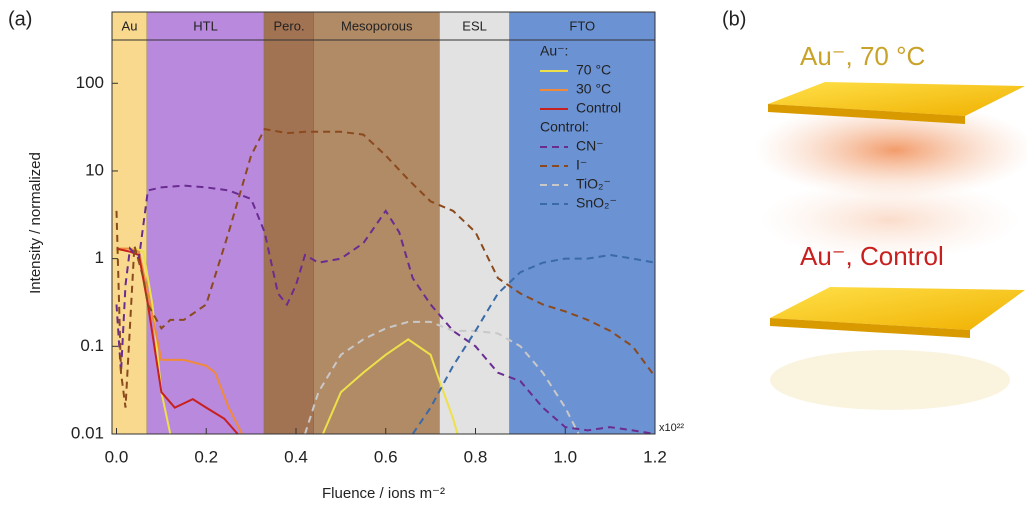 The height and width of the screenshot is (509, 1027). What do you see at coordinates (862, 56) in the screenshot?
I see `panel-b-label: Au⁻, 70 °C` at bounding box center [862, 56].